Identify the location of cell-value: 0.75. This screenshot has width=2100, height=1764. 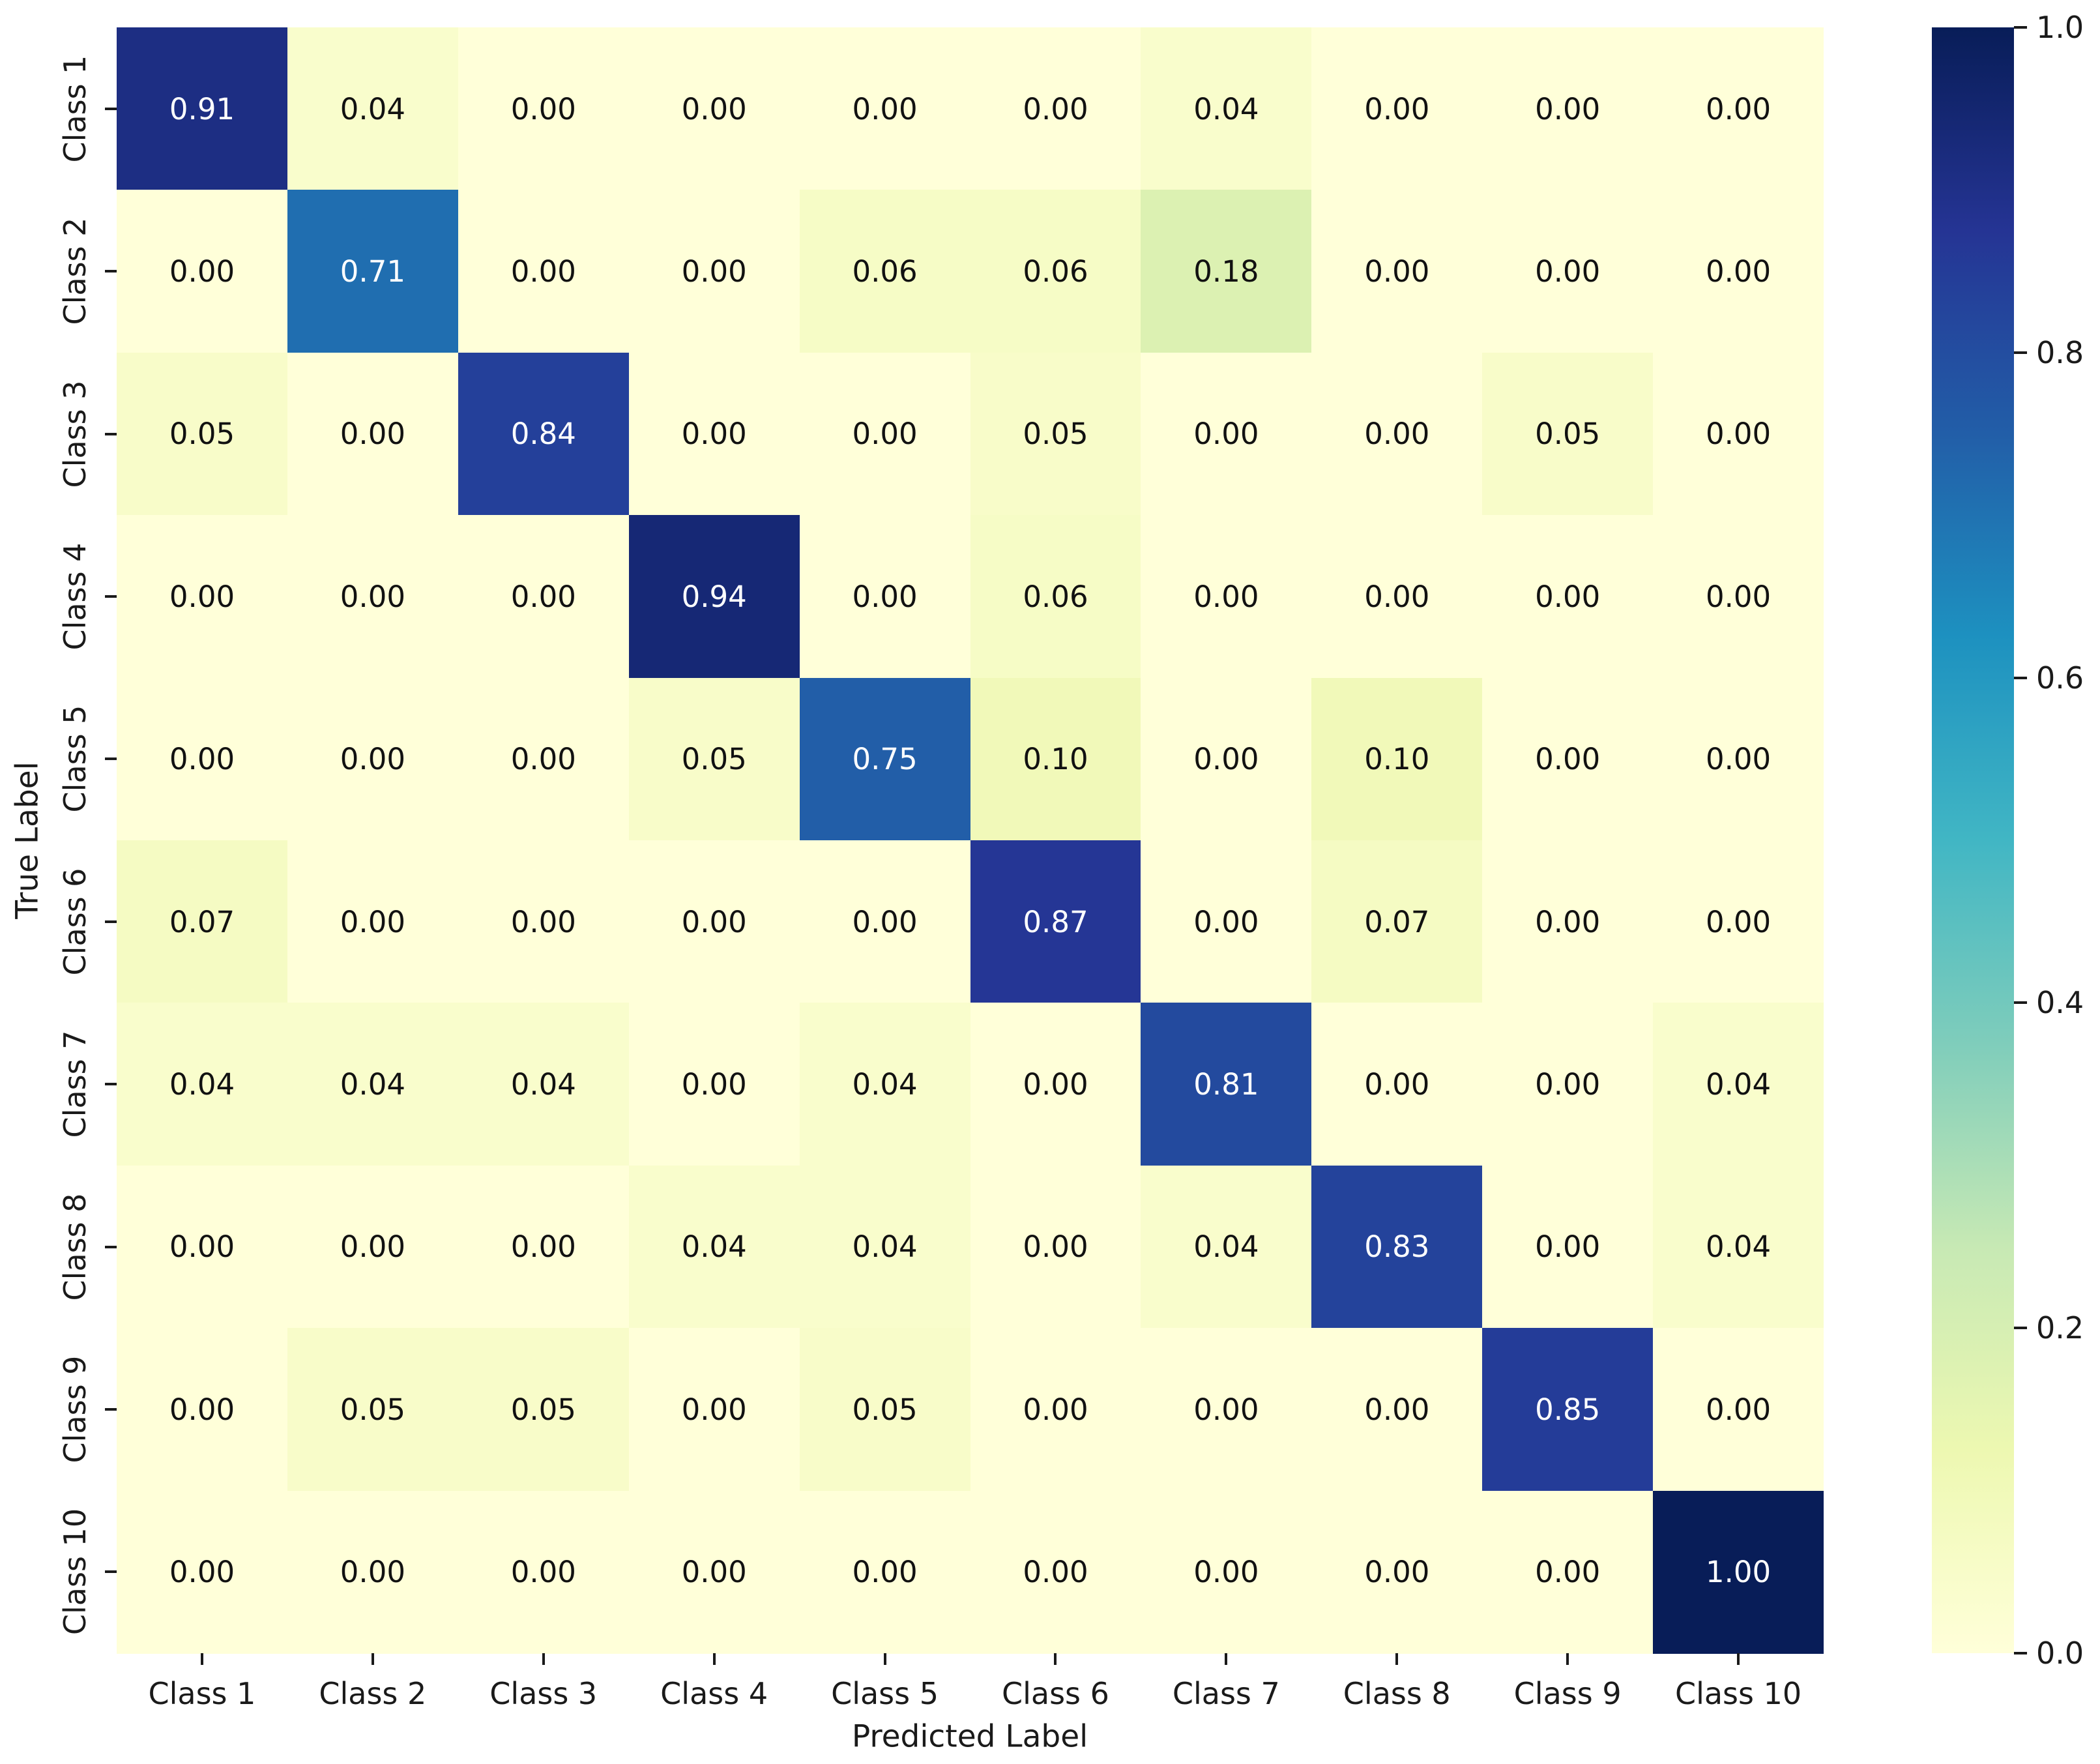
(885, 759).